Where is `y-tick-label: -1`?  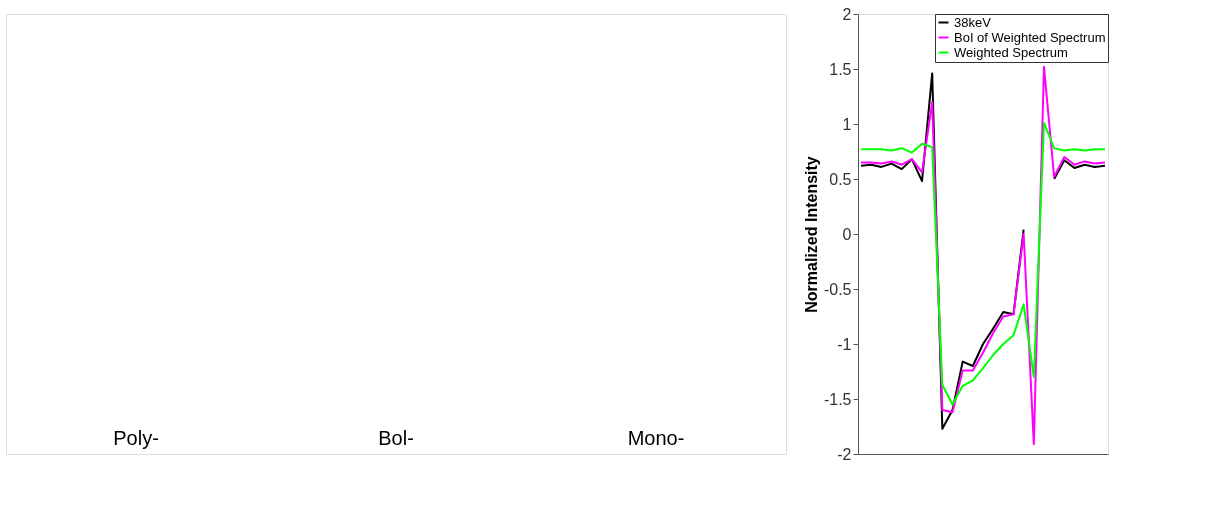
y-tick-label: -1 is located at coordinates (844, 344).